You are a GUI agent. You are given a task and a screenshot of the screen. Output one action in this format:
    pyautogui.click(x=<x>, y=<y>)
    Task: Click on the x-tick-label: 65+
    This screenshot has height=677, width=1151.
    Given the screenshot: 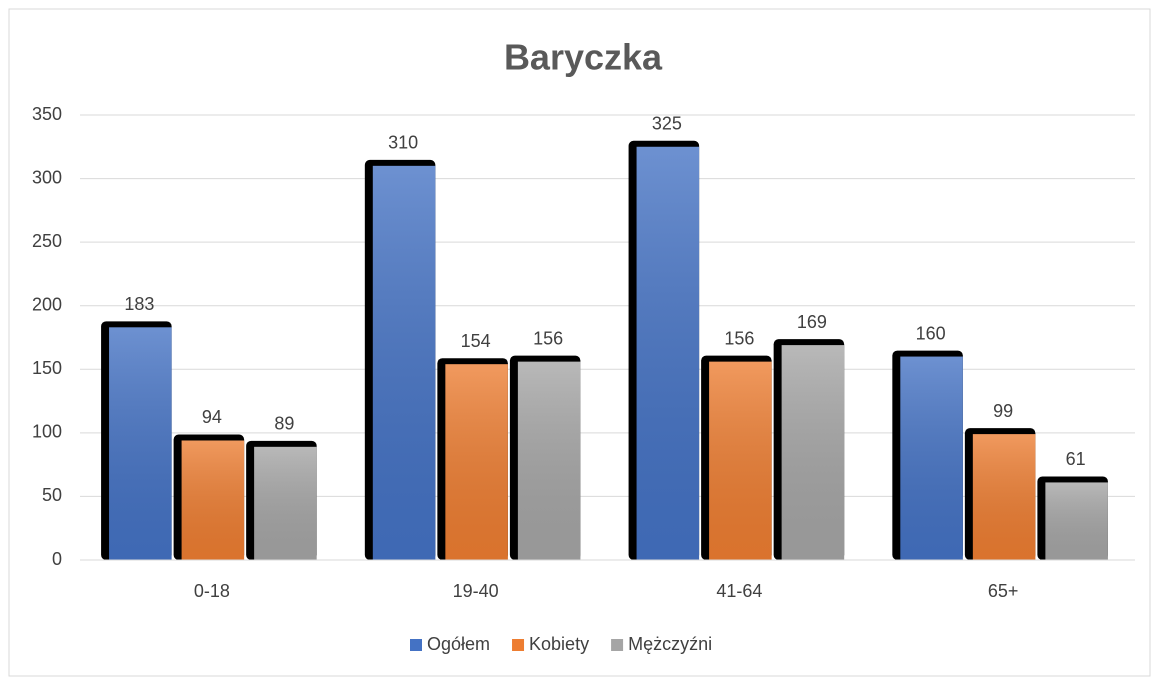 What is the action you would take?
    pyautogui.click(x=1003, y=591)
    